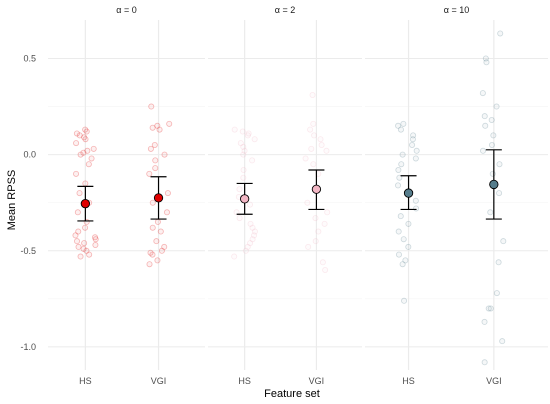  Describe the element at coordinates (456, 10) in the screenshot. I see `facet-title: α = 10` at that location.